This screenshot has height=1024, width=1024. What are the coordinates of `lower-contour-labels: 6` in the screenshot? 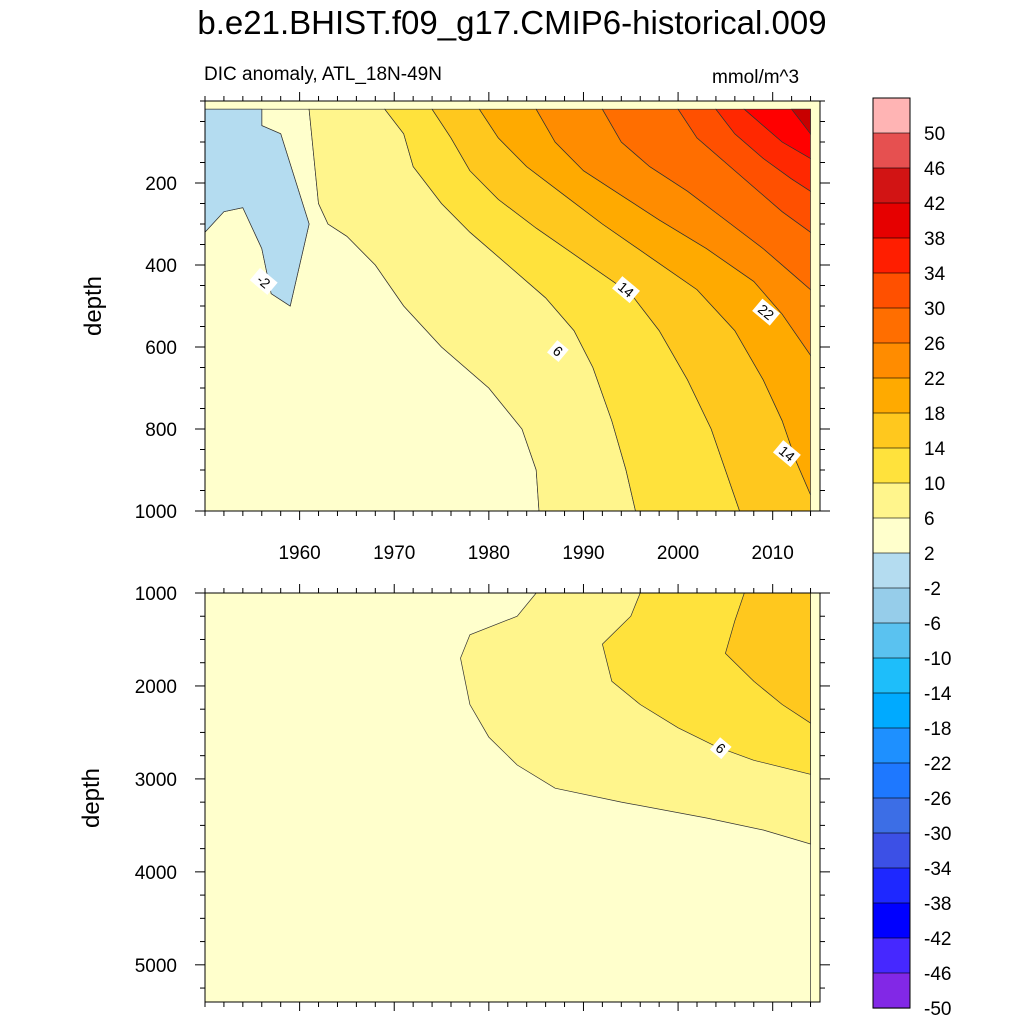 It's located at (720, 748).